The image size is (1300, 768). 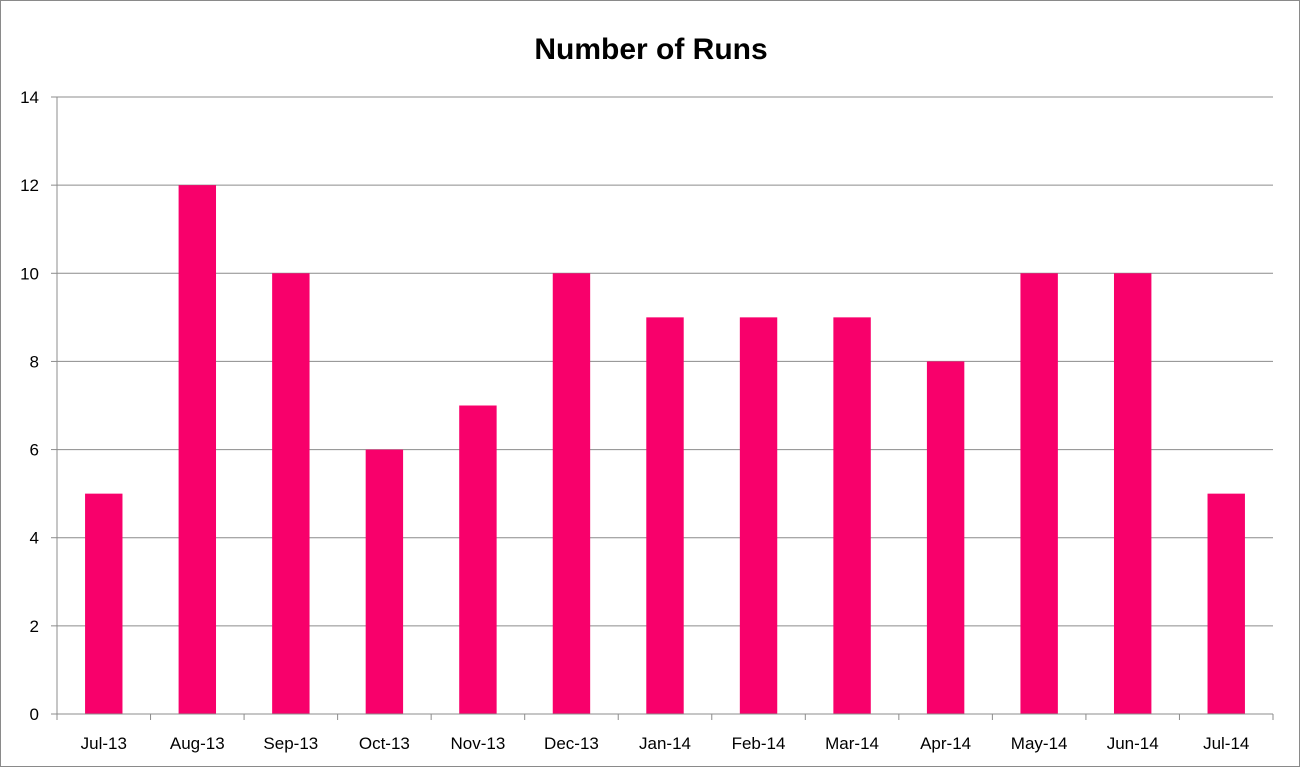 What do you see at coordinates (29, 185) in the screenshot?
I see `y-tick-label: 12` at bounding box center [29, 185].